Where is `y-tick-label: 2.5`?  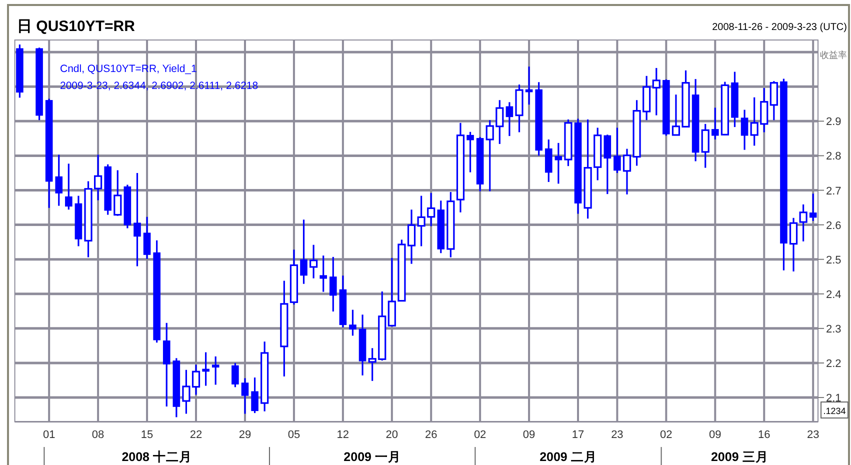
y-tick-label: 2.5 is located at coordinates (834, 260).